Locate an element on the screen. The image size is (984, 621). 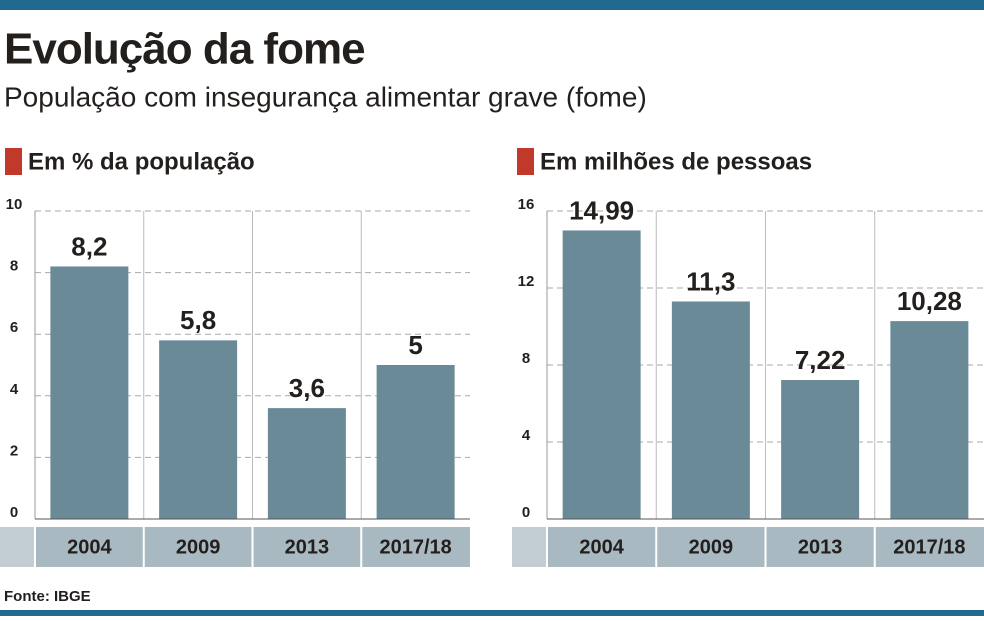
top-band is located at coordinates (492, 5).